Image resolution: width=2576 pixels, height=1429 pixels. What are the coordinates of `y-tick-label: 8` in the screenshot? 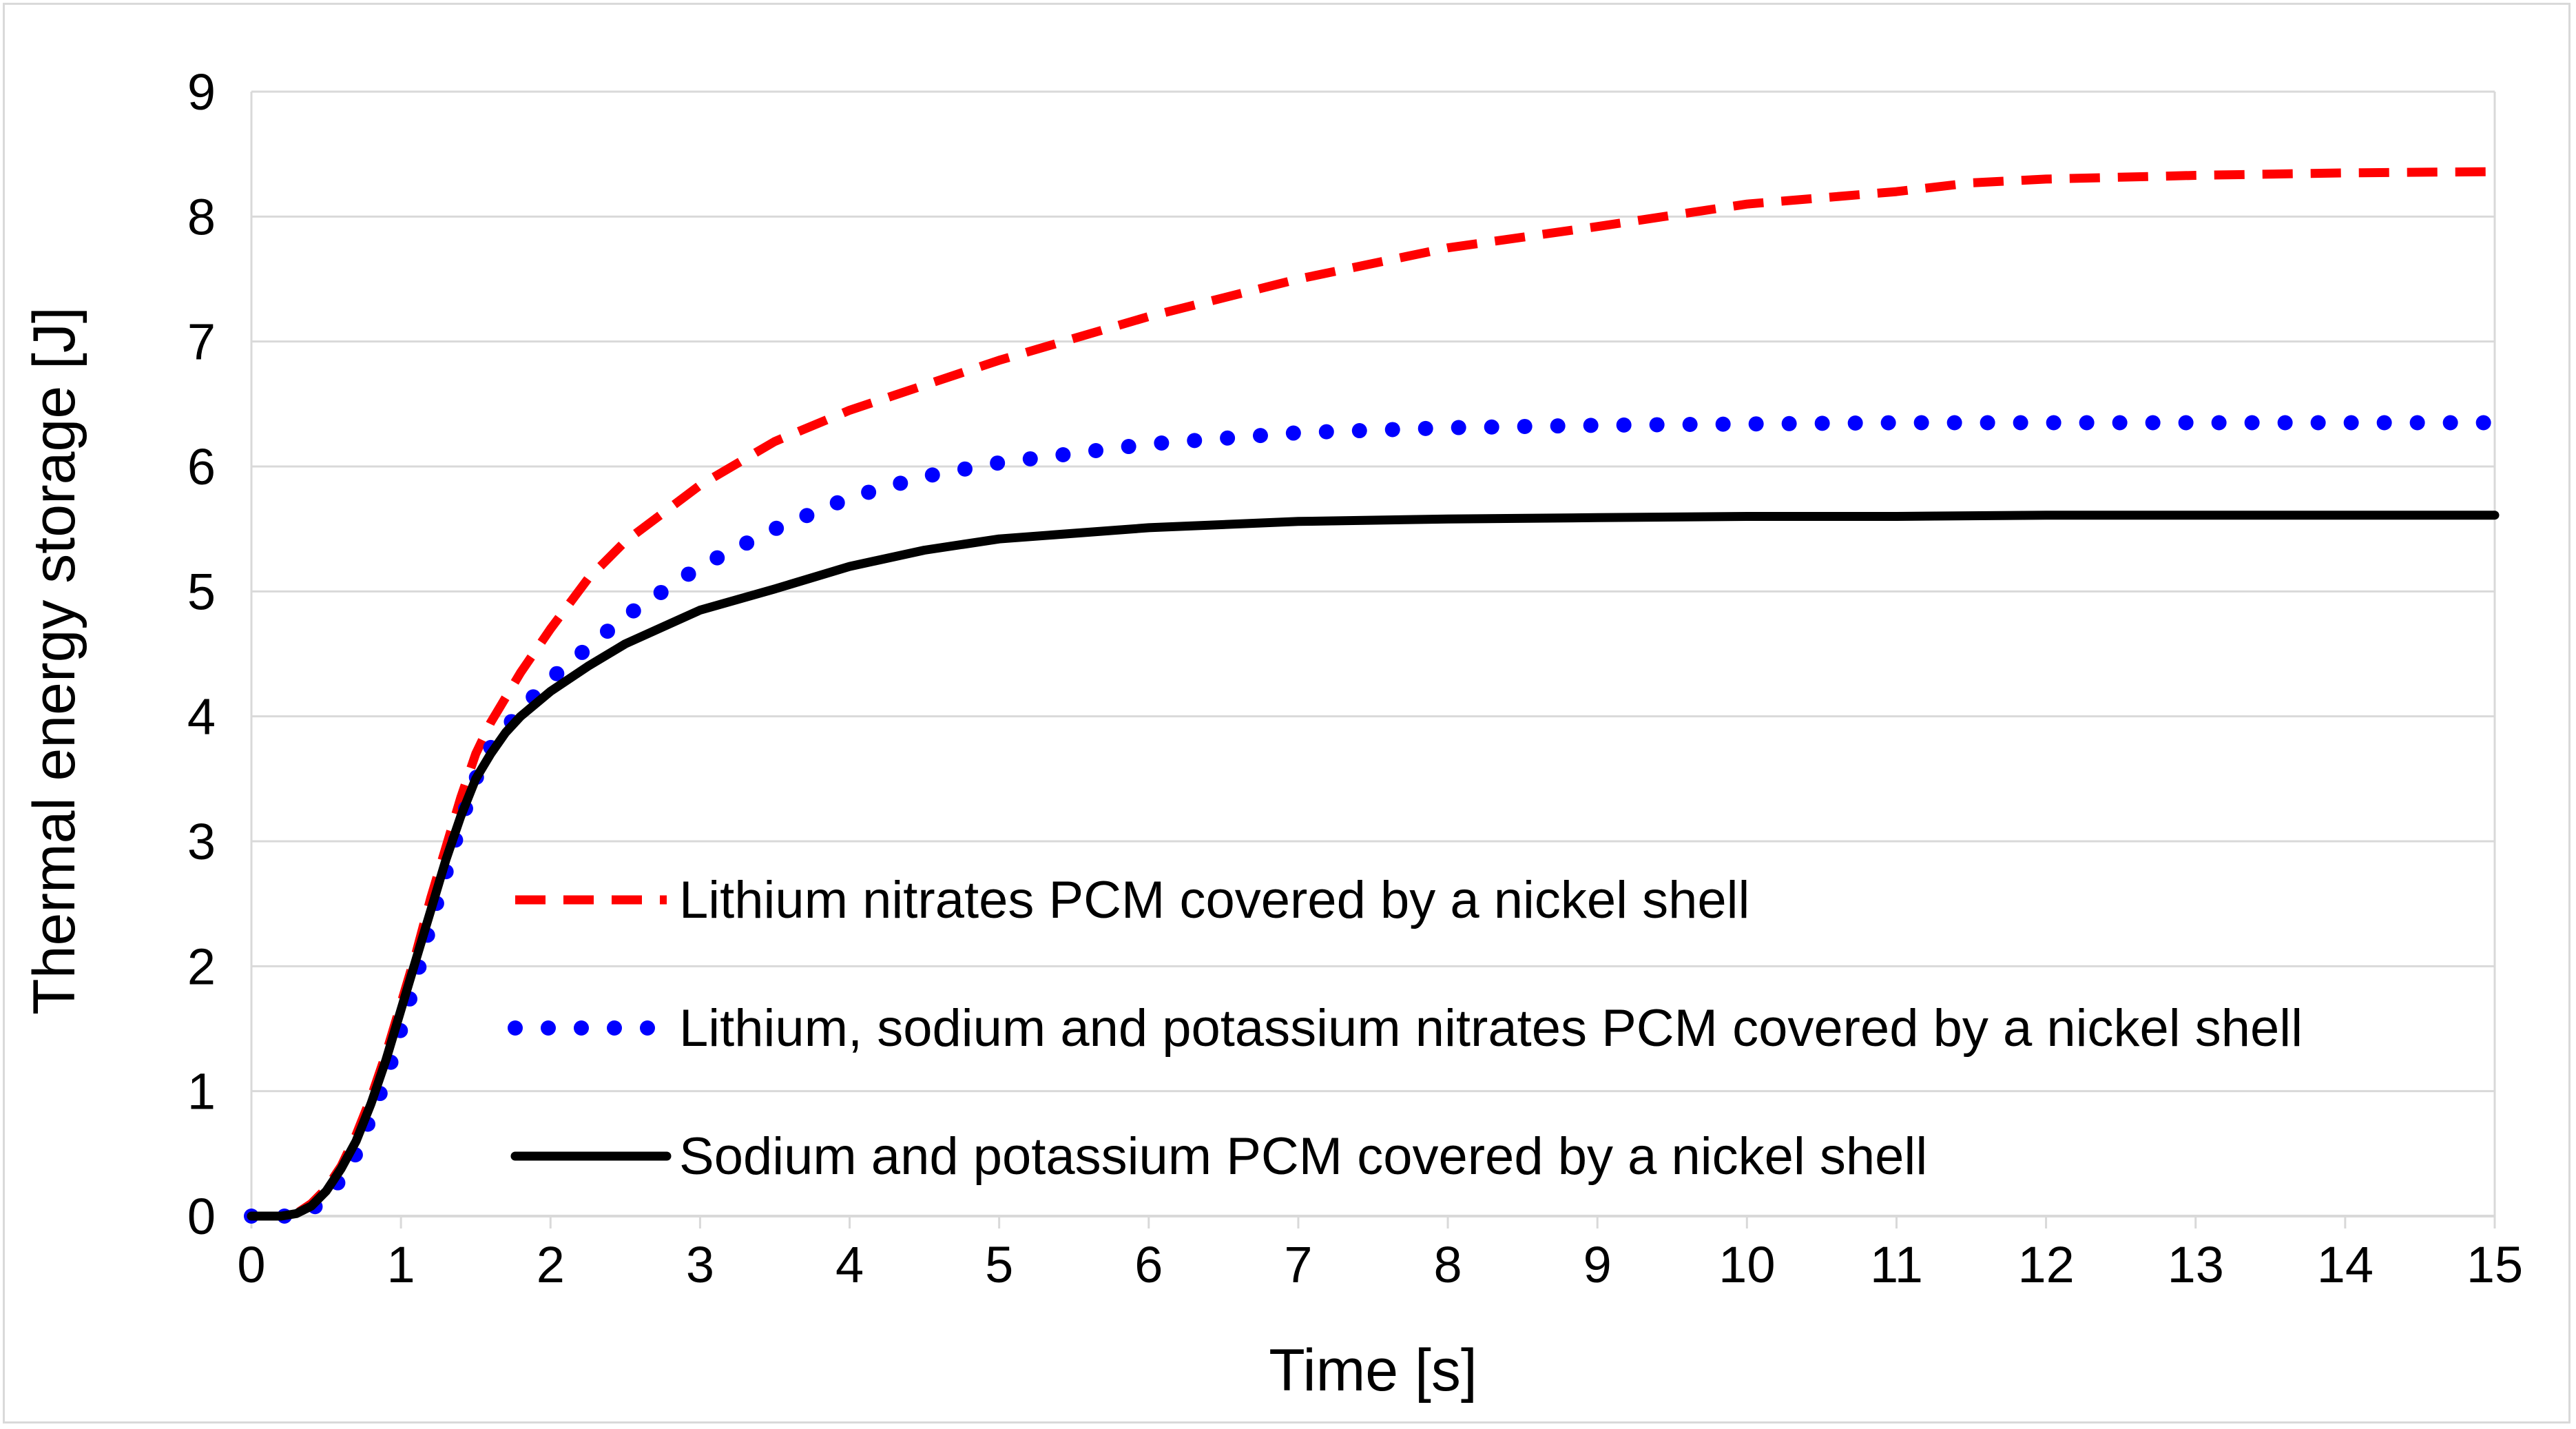 It's located at (201, 216).